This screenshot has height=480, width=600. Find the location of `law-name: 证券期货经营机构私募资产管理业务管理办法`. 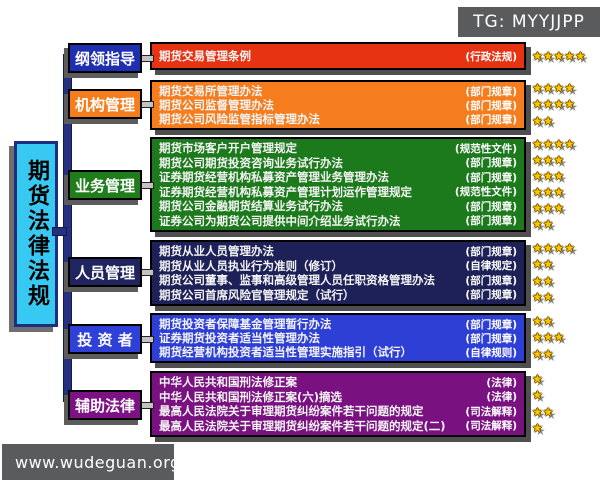

law-name: 证券期货经营机构私募资产管理业务管理办法 is located at coordinates (274, 177).